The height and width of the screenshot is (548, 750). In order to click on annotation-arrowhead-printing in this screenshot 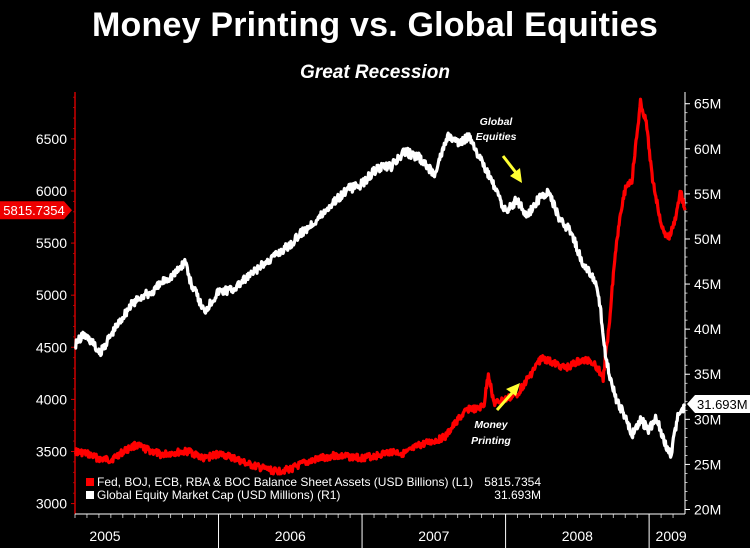, I will do `click(513, 389)`.